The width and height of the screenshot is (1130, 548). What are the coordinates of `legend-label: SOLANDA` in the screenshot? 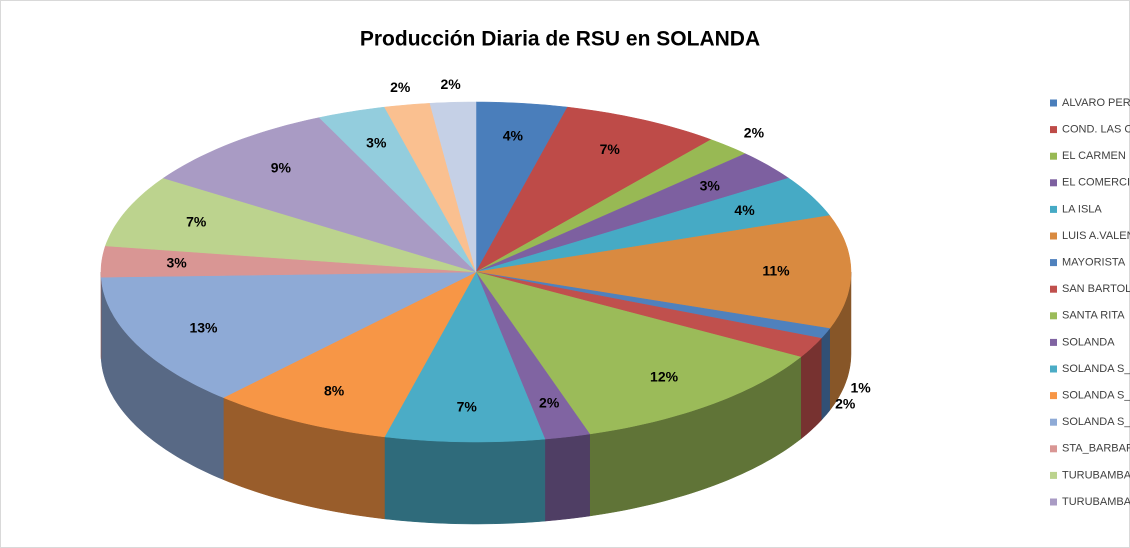 It's located at (1088, 342).